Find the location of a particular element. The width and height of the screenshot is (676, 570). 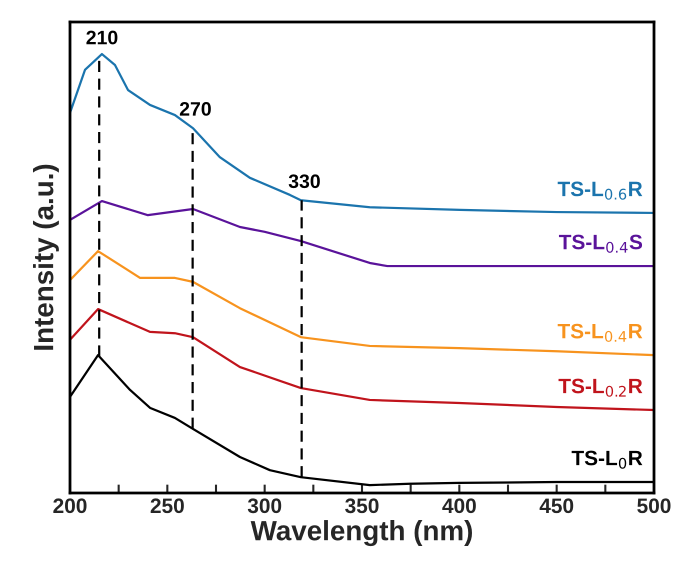

x-tick-label: 300 is located at coordinates (265, 506).